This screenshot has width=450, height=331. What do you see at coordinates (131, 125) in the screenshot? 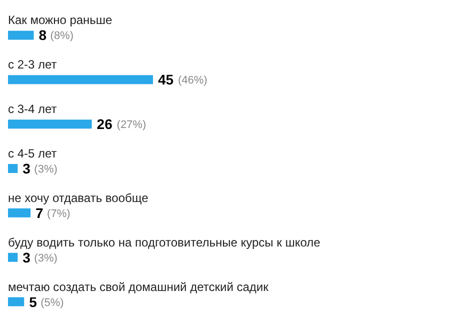
I see `annotation: (27%)` at bounding box center [131, 125].